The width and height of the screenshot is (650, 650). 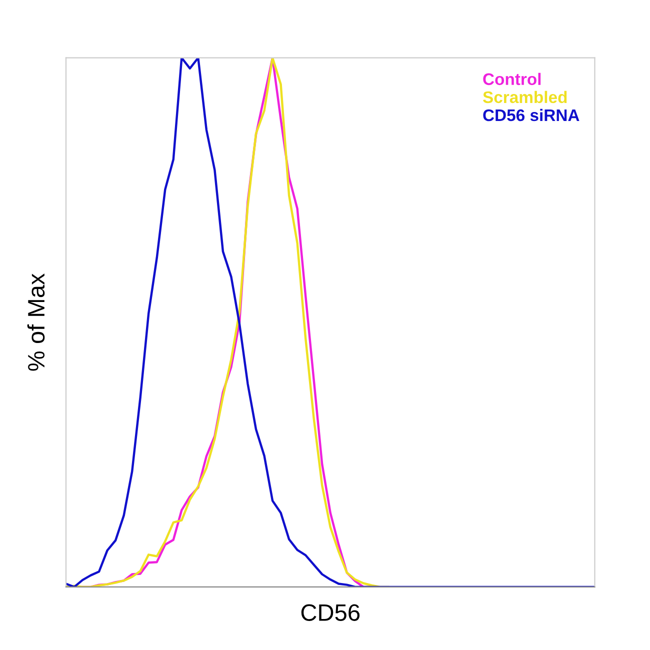 I want to click on text: Scrambled, so click(x=524, y=97).